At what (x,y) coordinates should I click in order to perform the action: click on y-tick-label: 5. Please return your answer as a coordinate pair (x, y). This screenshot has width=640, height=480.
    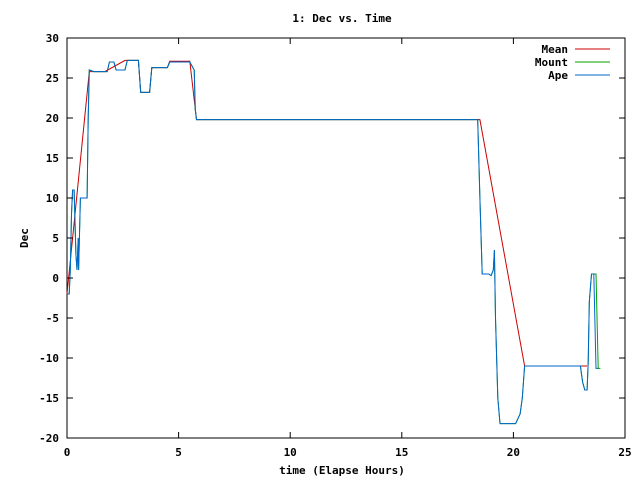
    Looking at the image, I should click on (55, 238).